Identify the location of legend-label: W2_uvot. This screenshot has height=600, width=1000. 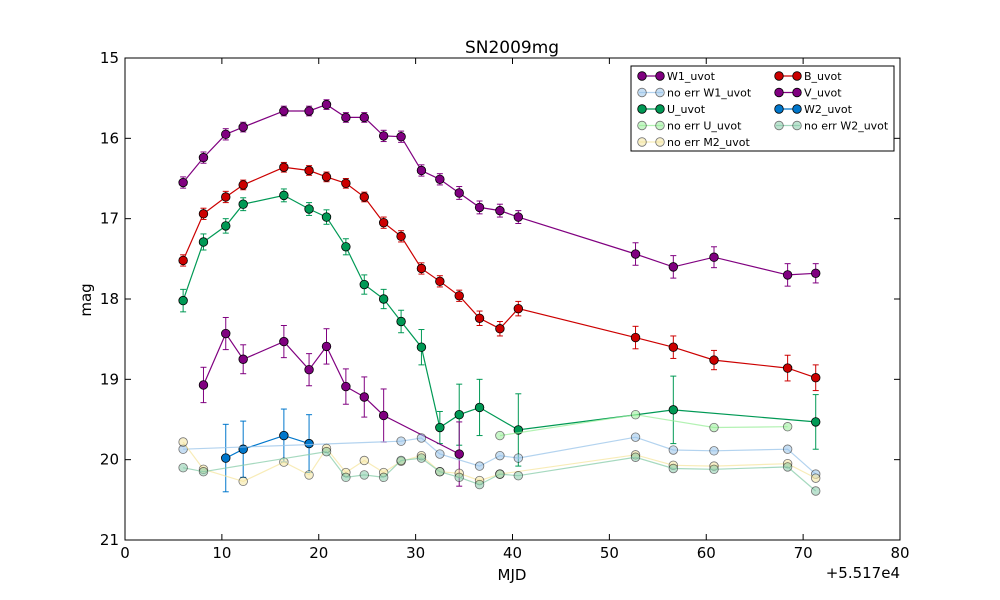
(828, 109).